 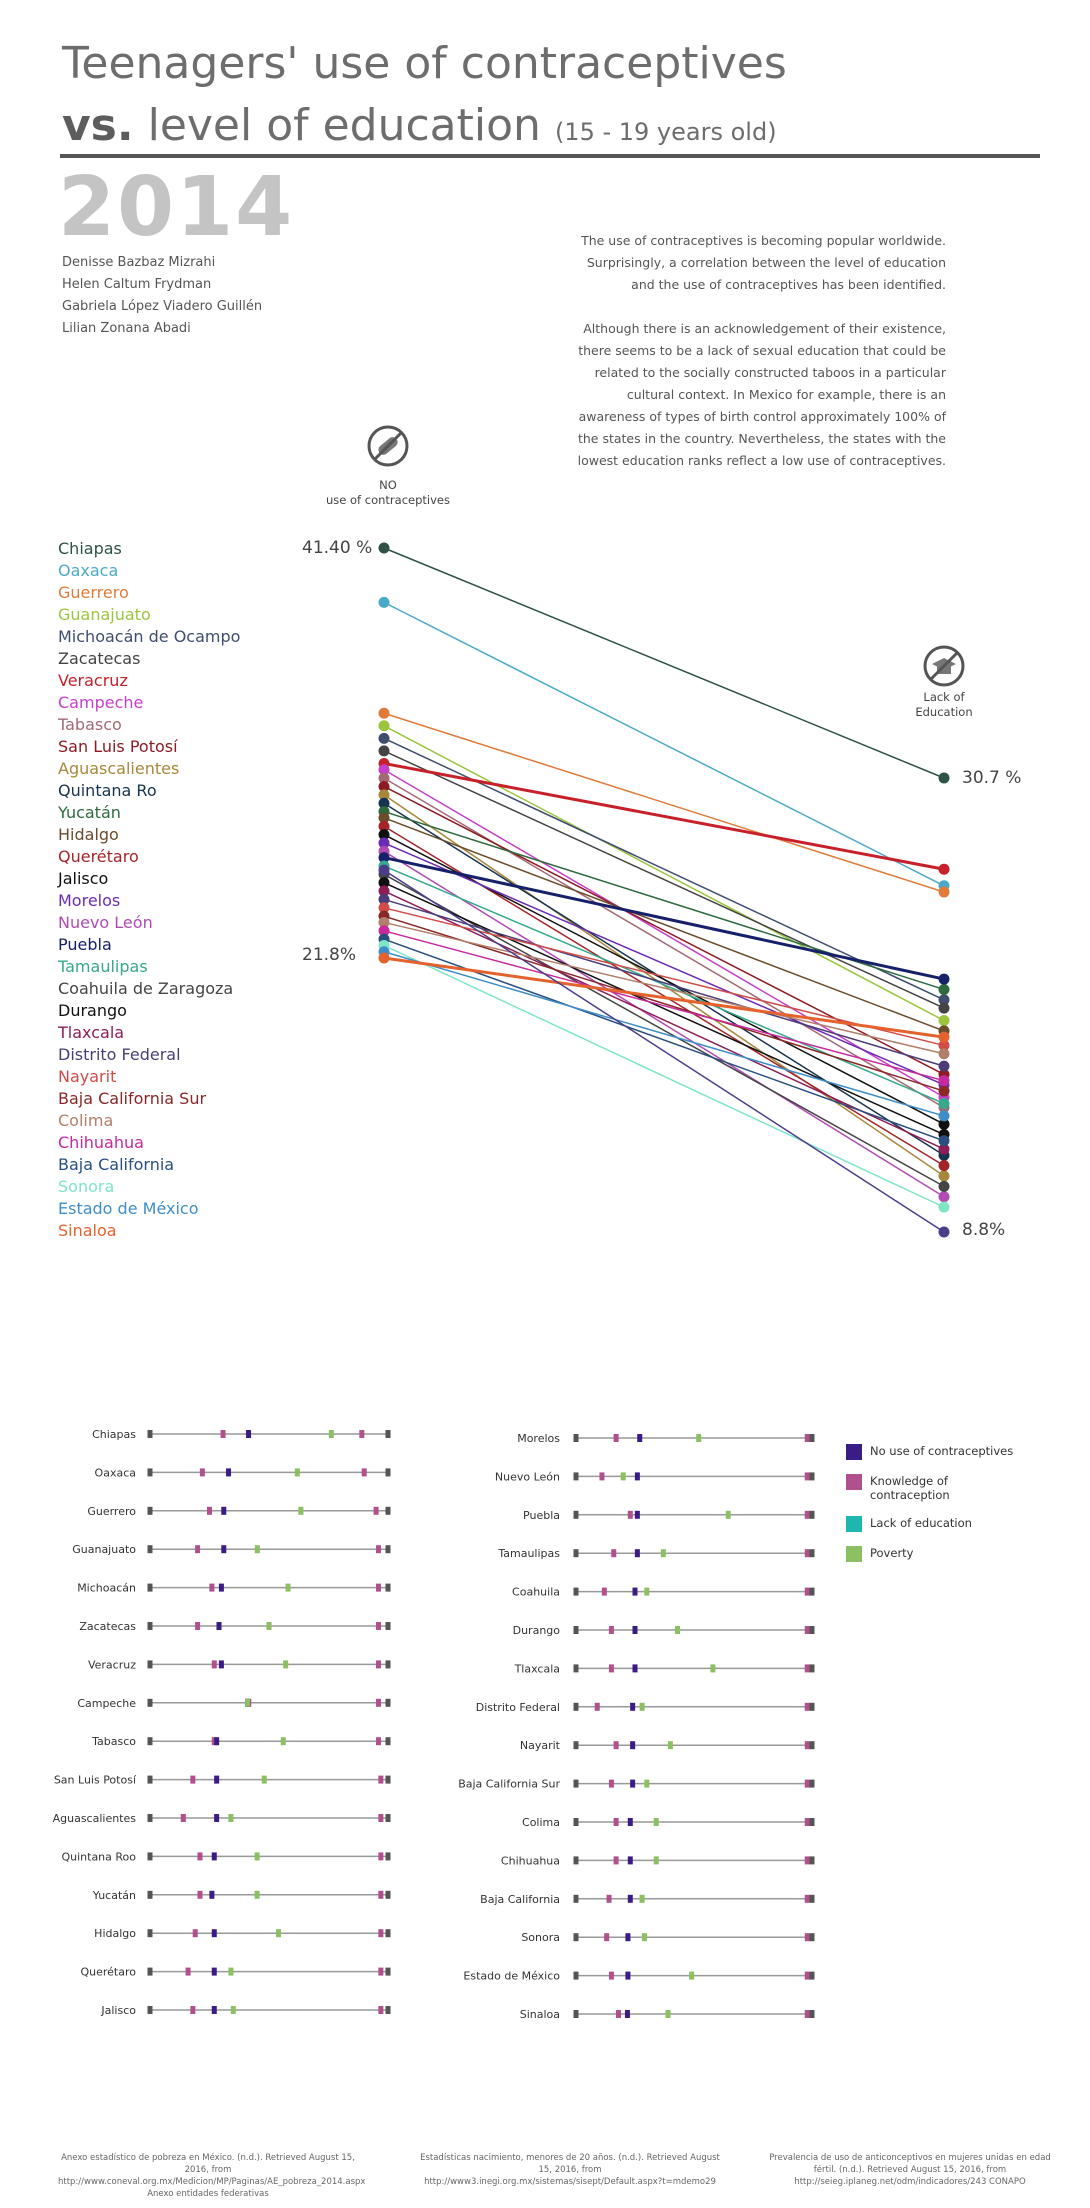 What do you see at coordinates (89, 812) in the screenshot?
I see `state-legend-item: Yucatán` at bounding box center [89, 812].